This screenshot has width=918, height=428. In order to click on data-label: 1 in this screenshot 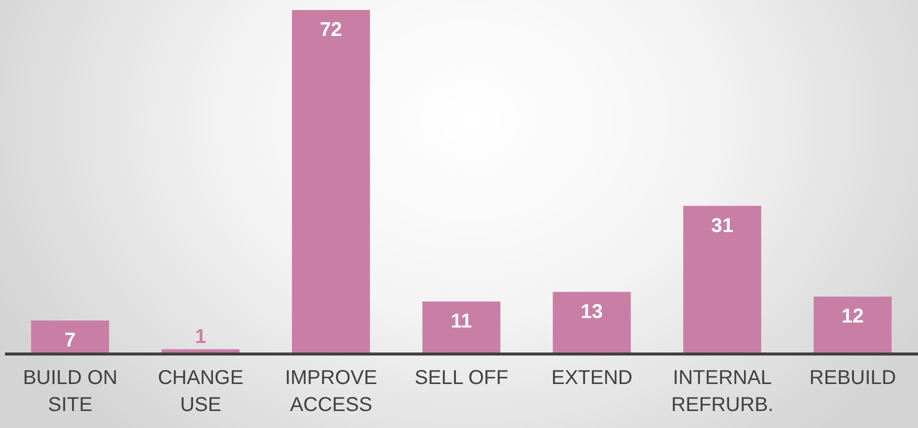, I will do `click(200, 337)`.